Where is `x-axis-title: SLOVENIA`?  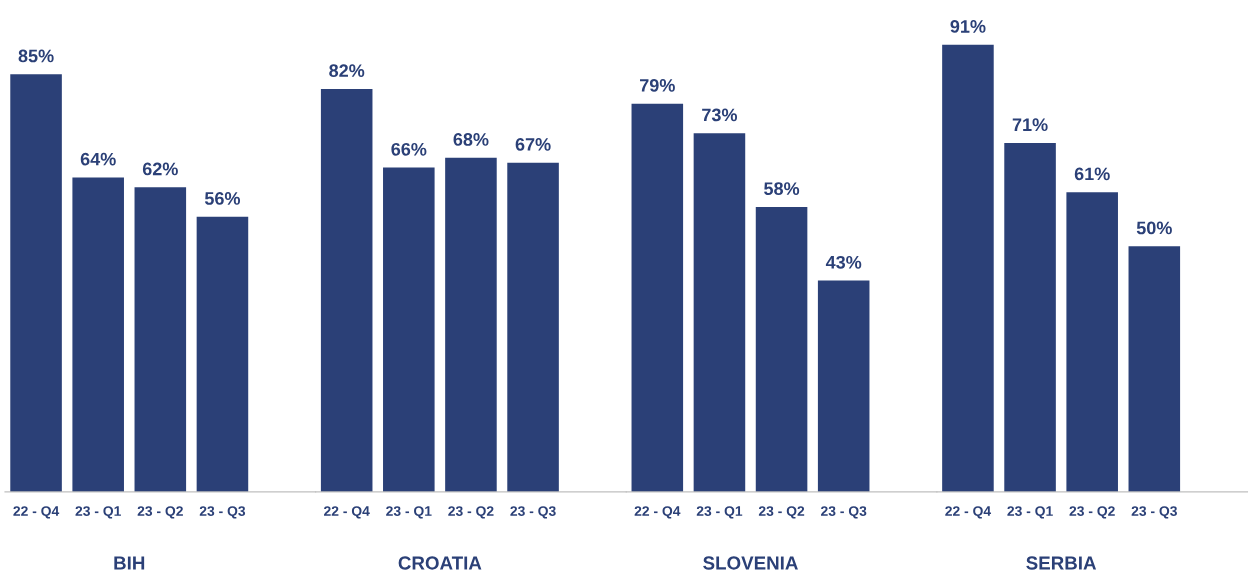
x-axis-title: SLOVENIA is located at coordinates (750, 563).